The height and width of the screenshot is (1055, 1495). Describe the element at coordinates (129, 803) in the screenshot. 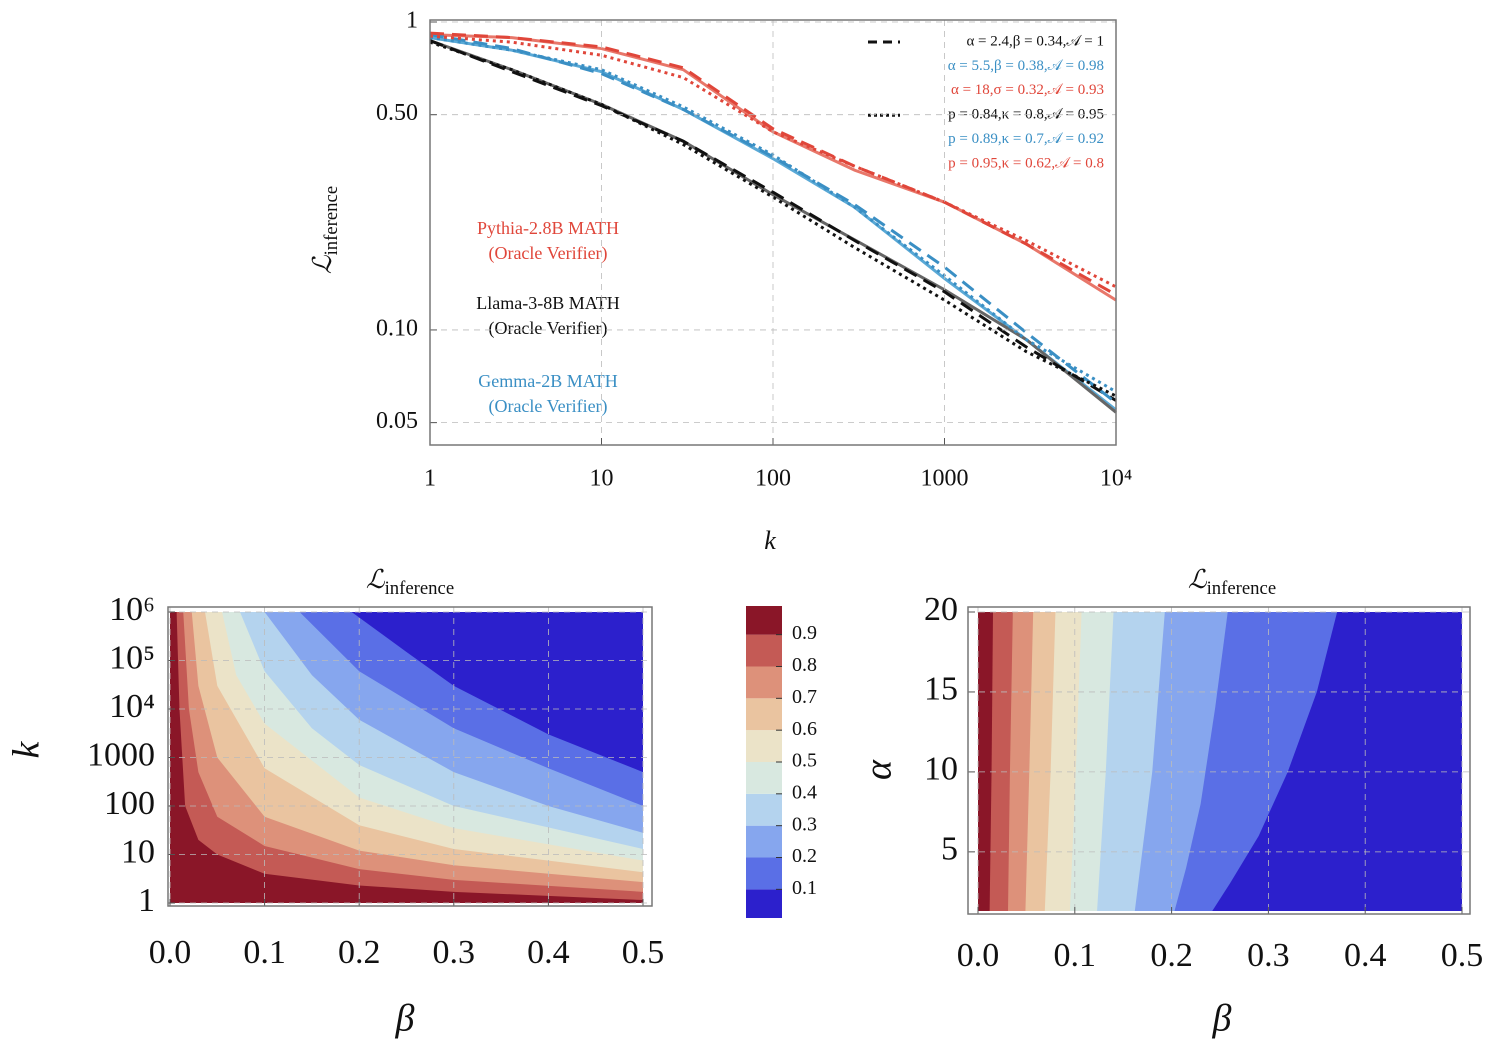

I see `y-tick-label: 100` at that location.